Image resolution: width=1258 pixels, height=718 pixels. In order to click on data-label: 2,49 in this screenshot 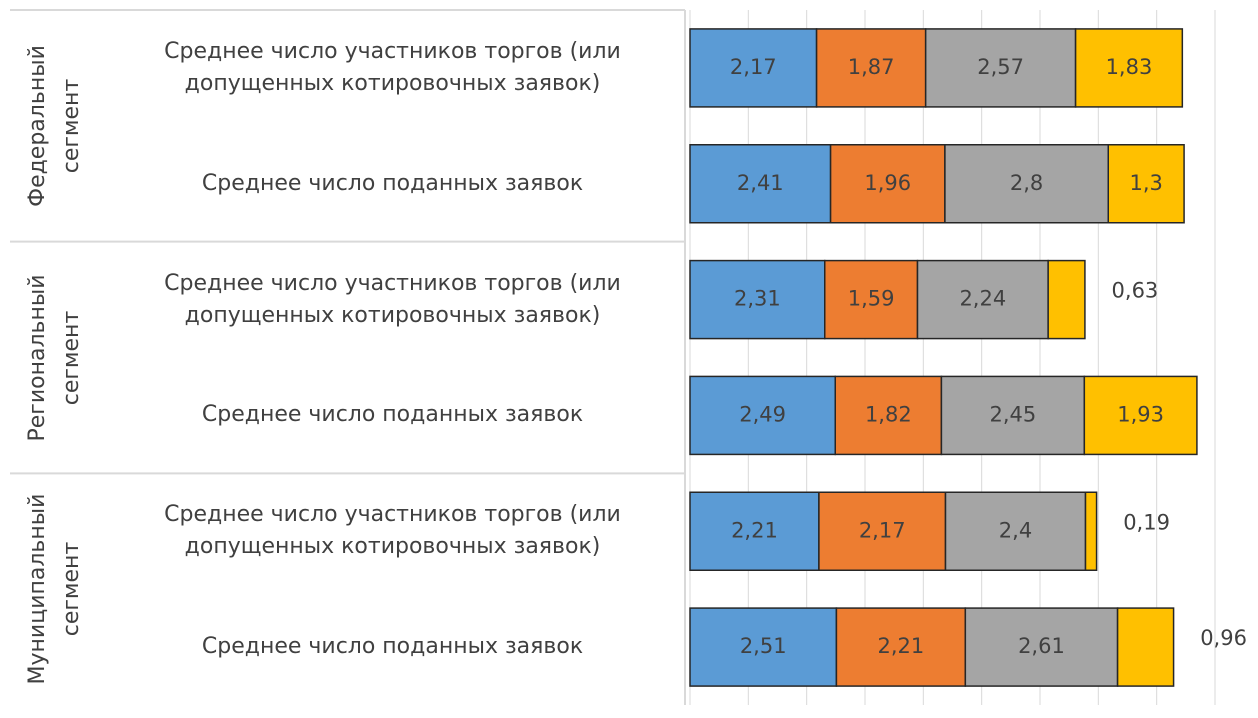, I will do `click(762, 414)`.